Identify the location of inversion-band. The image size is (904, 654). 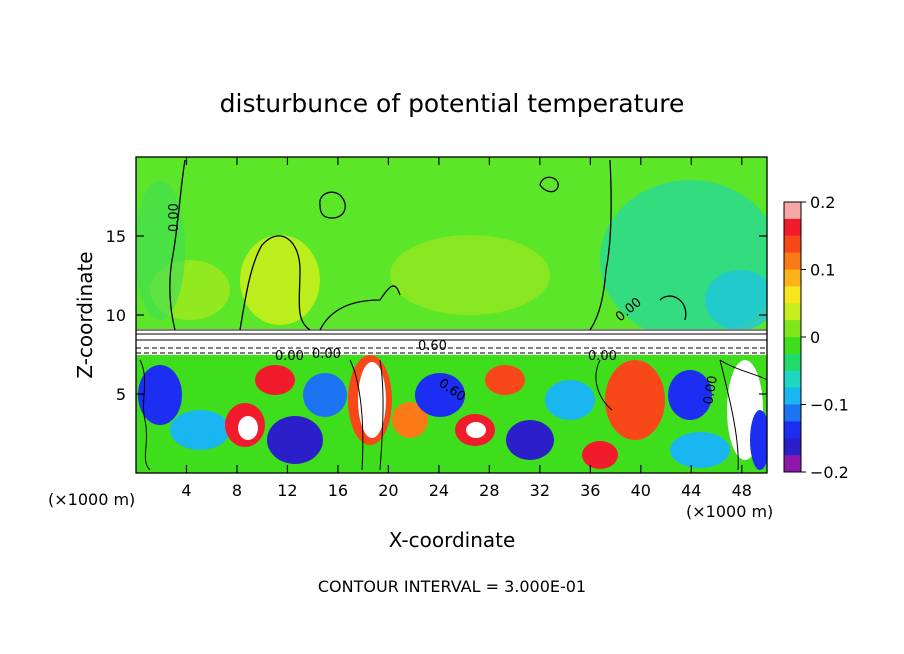
(451, 342).